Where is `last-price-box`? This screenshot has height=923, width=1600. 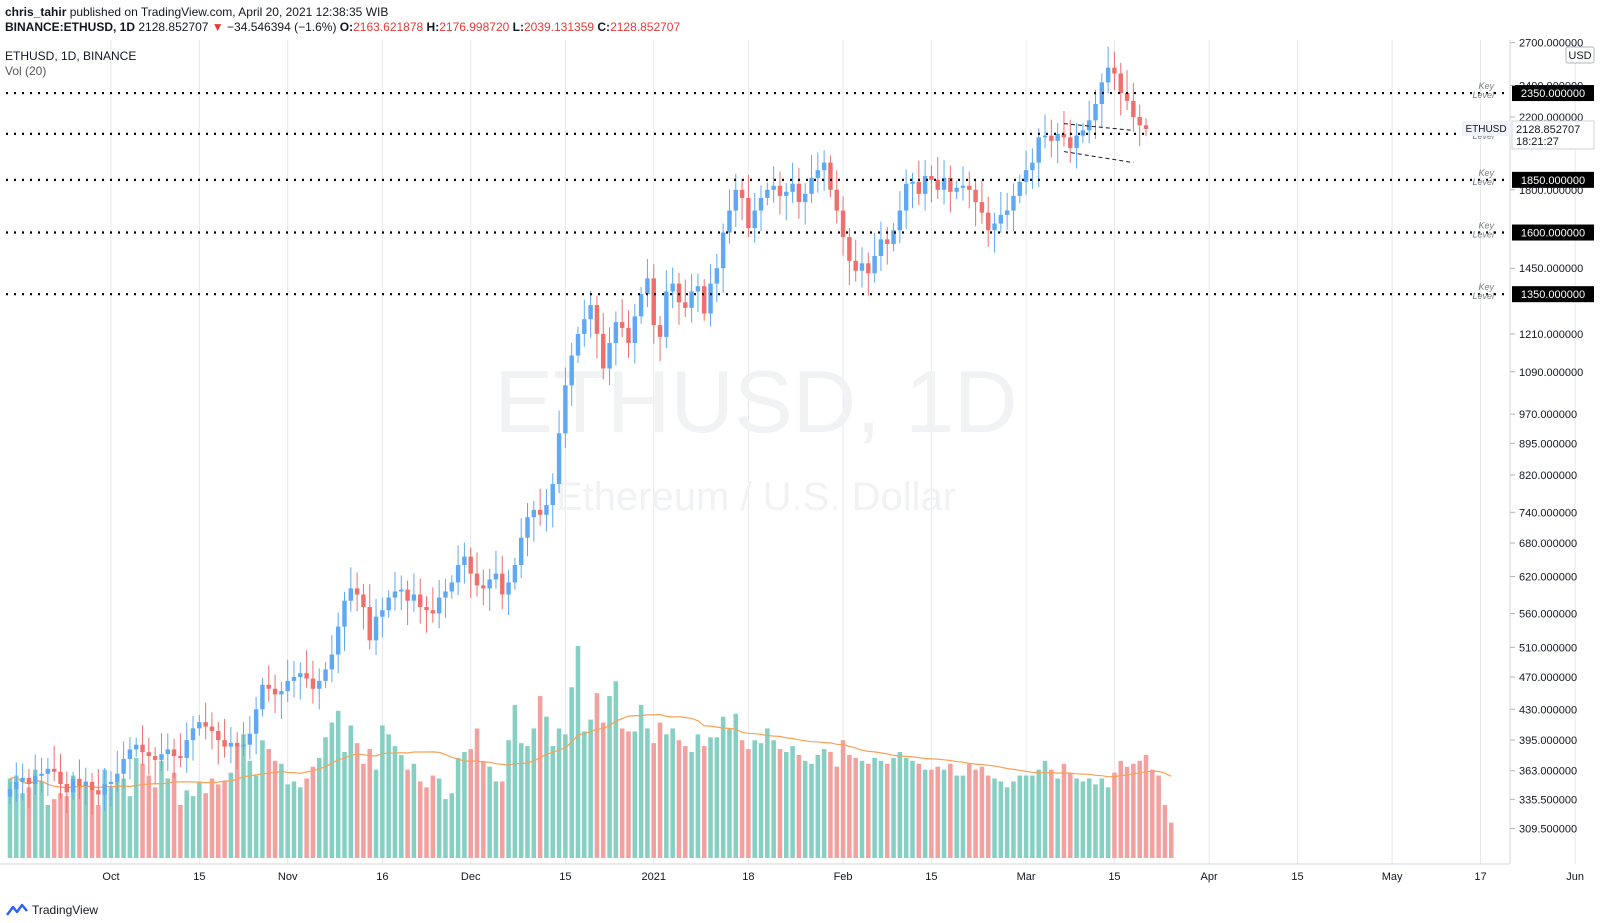
last-price-box is located at coordinates (1553, 135).